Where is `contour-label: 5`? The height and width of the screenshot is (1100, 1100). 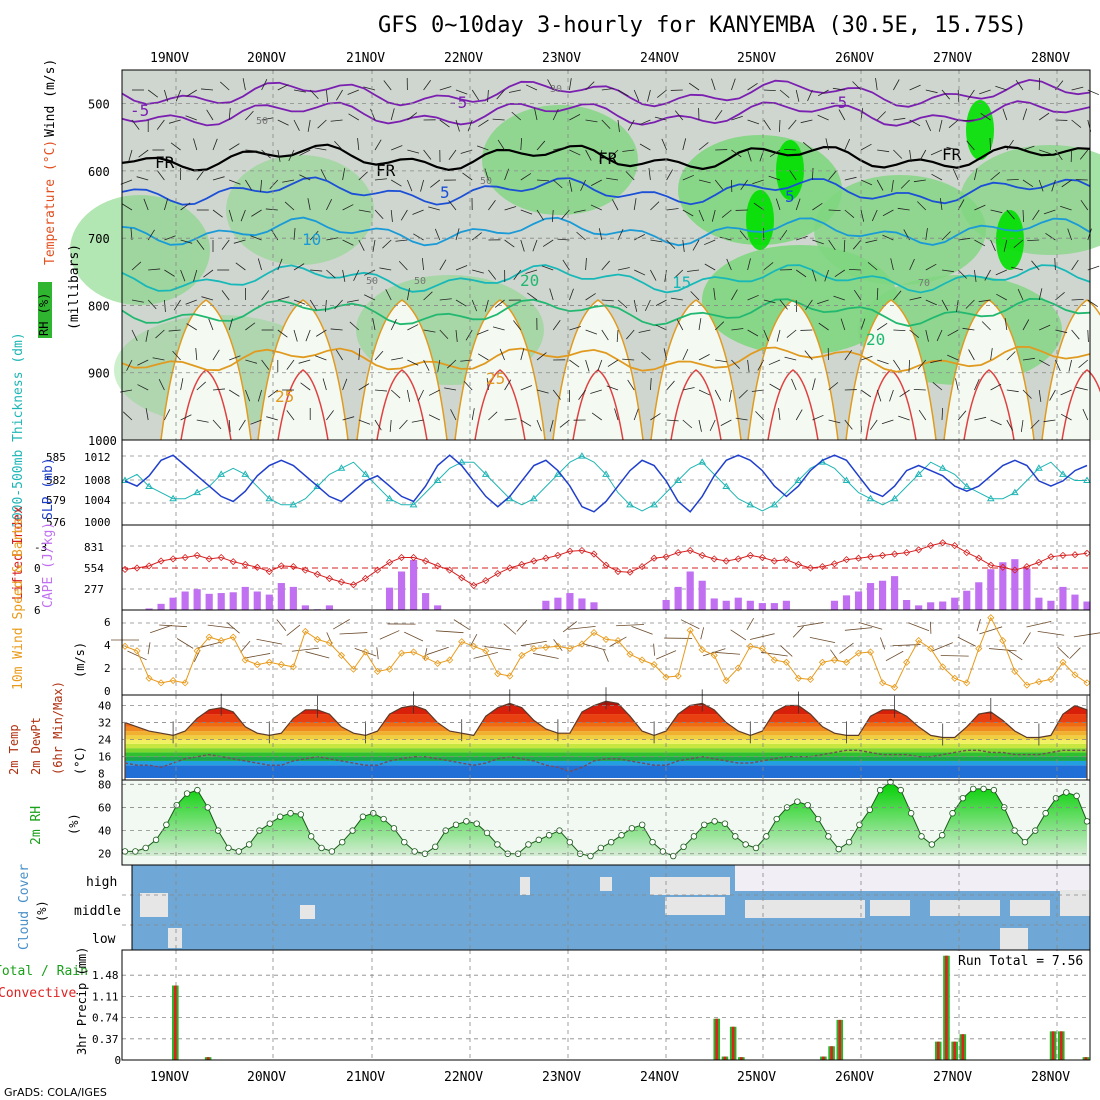
contour-label: 5 is located at coordinates (790, 196).